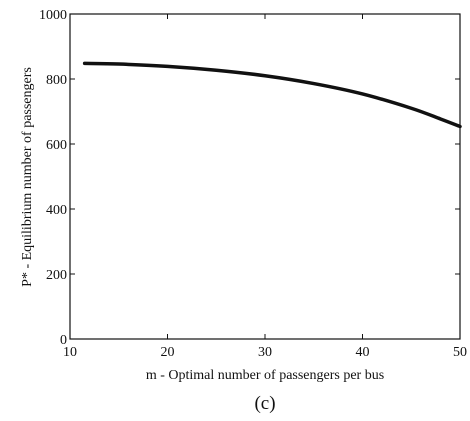  I want to click on y-tick-label: 1000, so click(53, 15).